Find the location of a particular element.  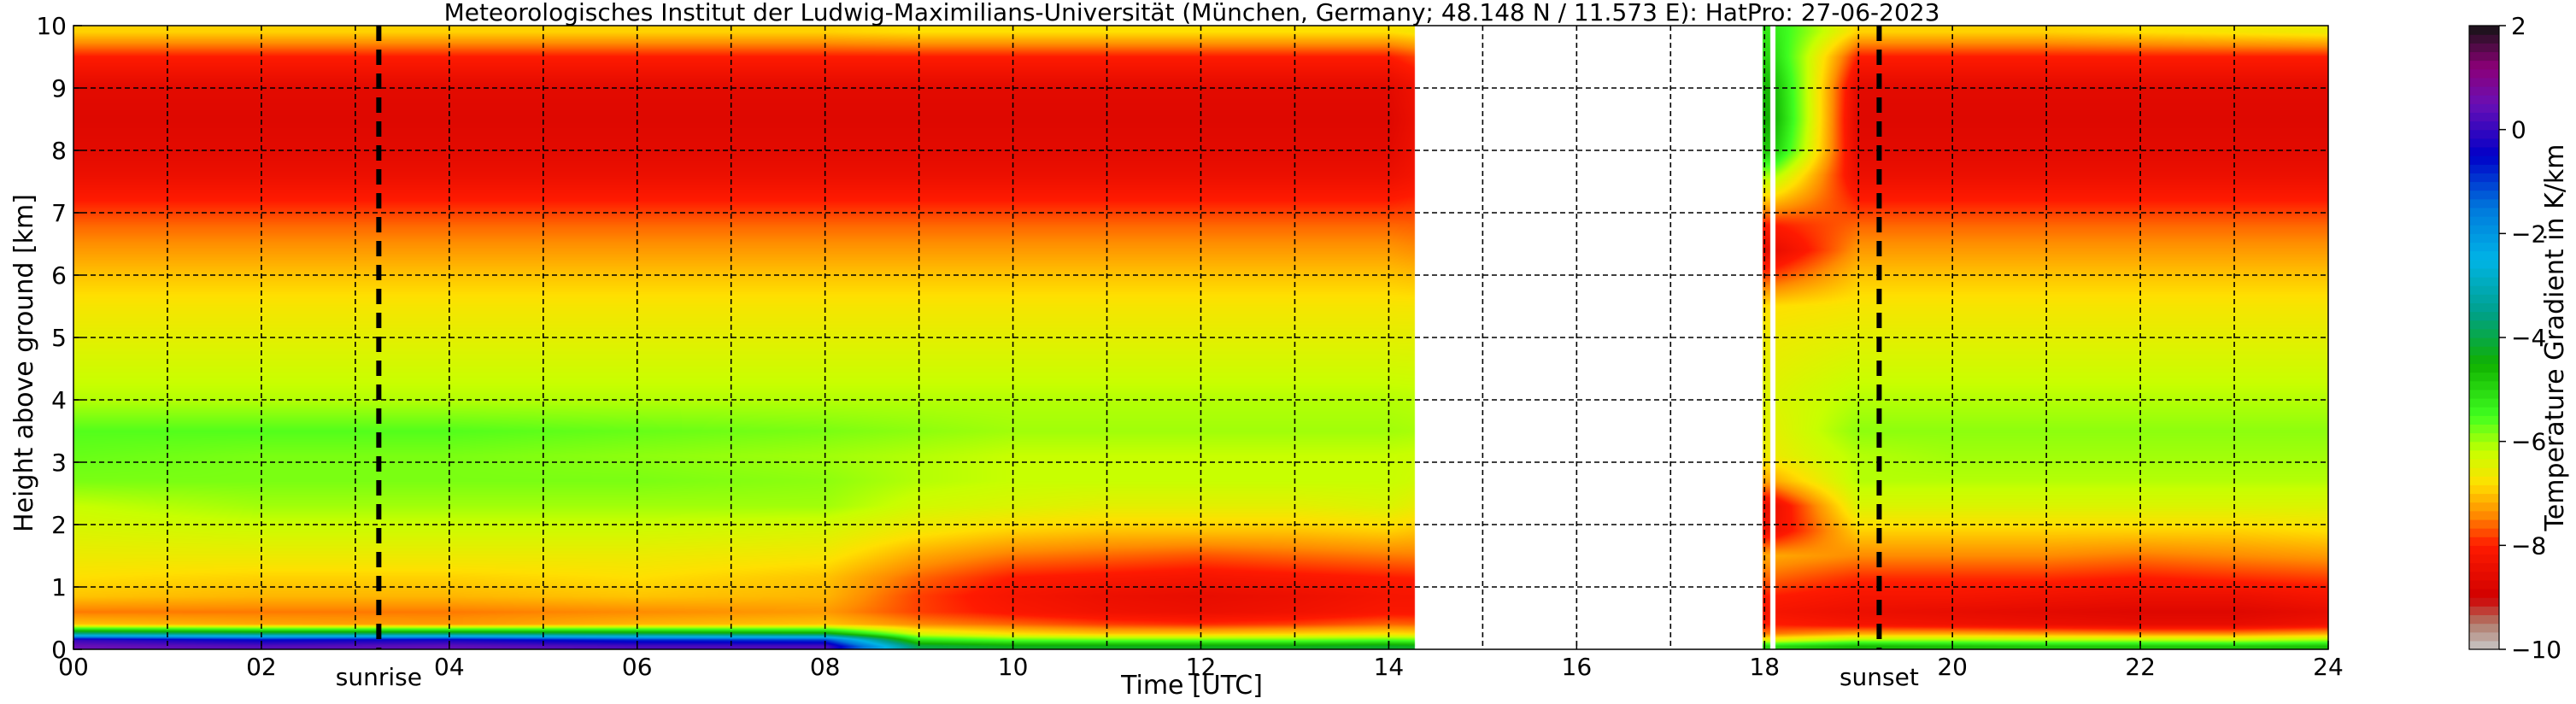

sunrise-label: sunrise is located at coordinates (379, 677).